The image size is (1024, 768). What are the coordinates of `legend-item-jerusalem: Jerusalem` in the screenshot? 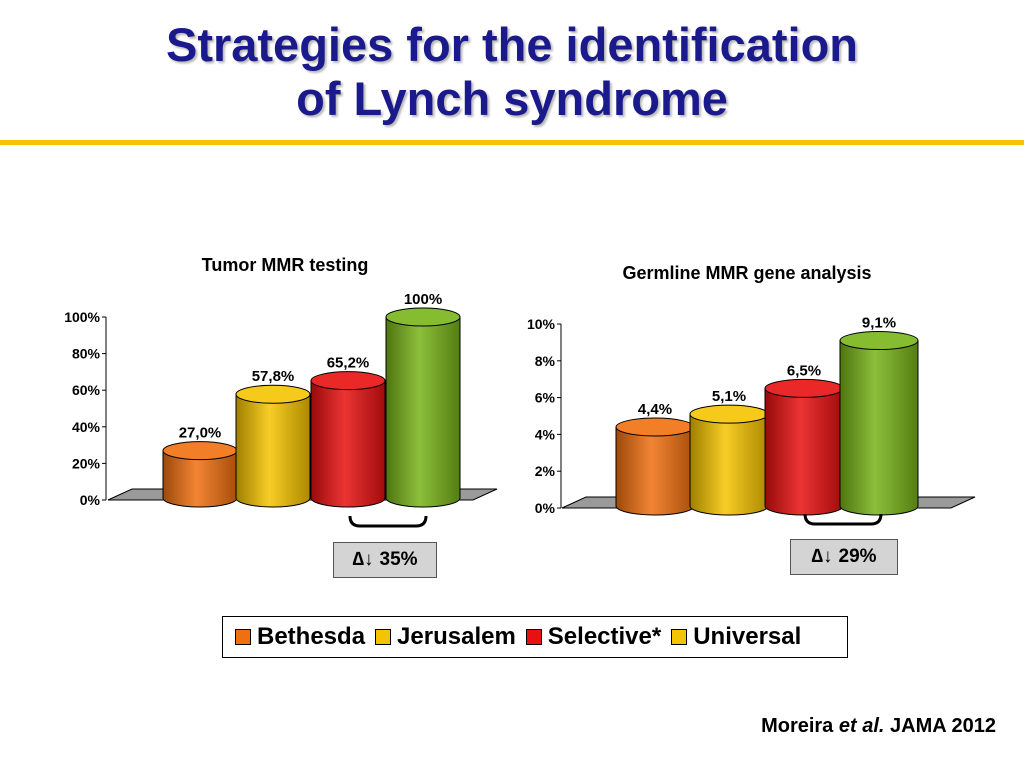 It's located at (445, 637).